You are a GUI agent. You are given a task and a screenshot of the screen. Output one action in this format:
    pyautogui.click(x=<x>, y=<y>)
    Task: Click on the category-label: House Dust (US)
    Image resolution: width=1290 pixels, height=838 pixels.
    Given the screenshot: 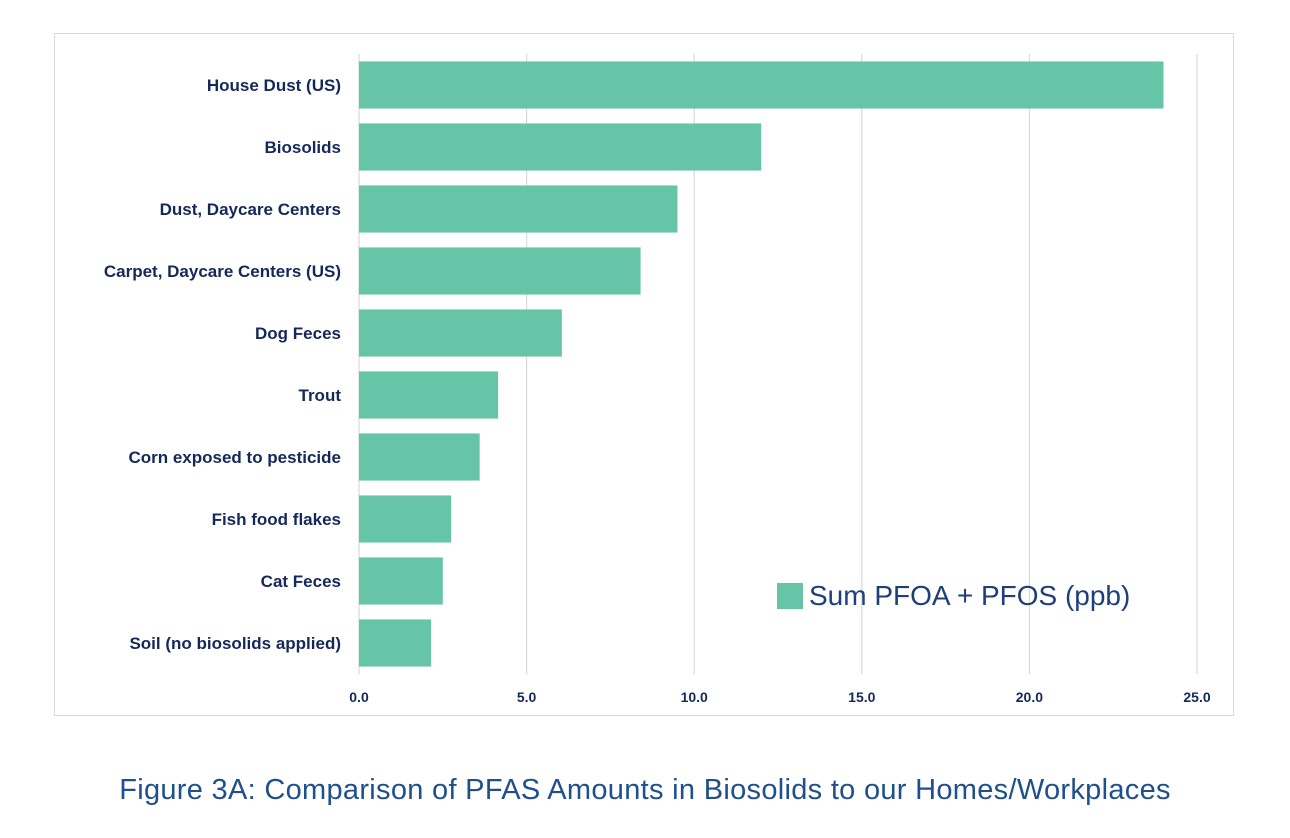 What is the action you would take?
    pyautogui.click(x=274, y=85)
    